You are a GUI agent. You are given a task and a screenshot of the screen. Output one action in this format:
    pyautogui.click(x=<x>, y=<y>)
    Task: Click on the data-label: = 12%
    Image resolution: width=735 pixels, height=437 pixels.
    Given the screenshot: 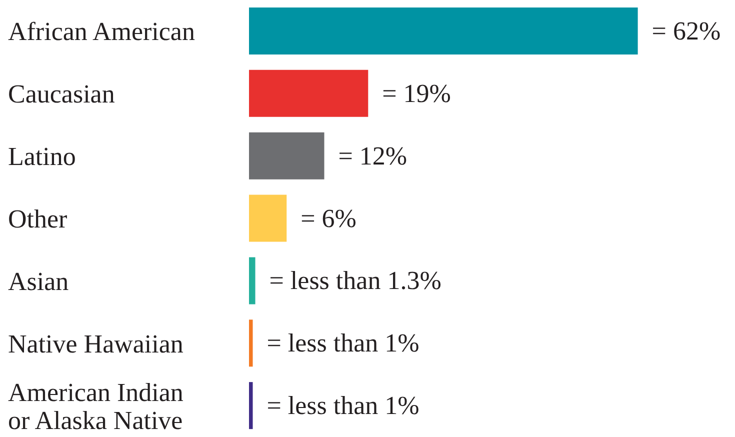 What is the action you would take?
    pyautogui.click(x=373, y=155)
    